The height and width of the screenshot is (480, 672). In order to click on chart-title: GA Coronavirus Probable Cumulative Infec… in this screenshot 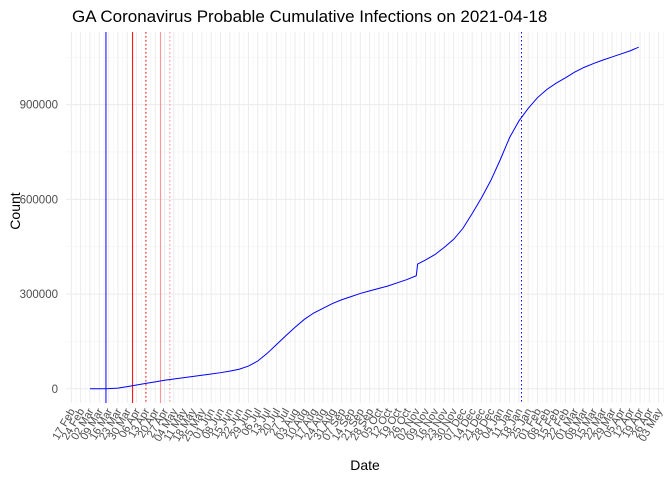, I will do `click(309, 16)`.